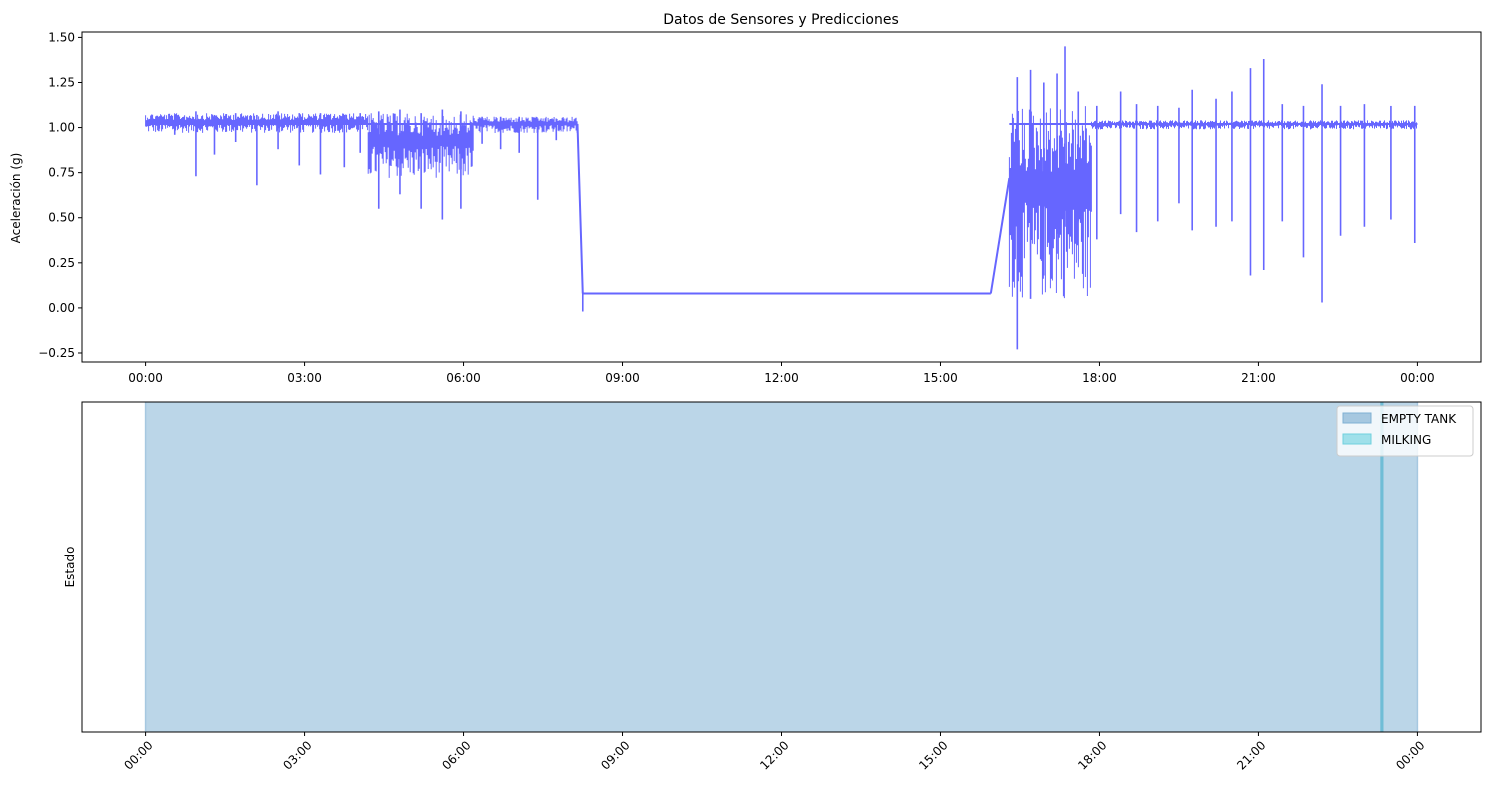 The height and width of the screenshot is (790, 1489). I want to click on y-tick-label: 1.25, so click(61, 82).